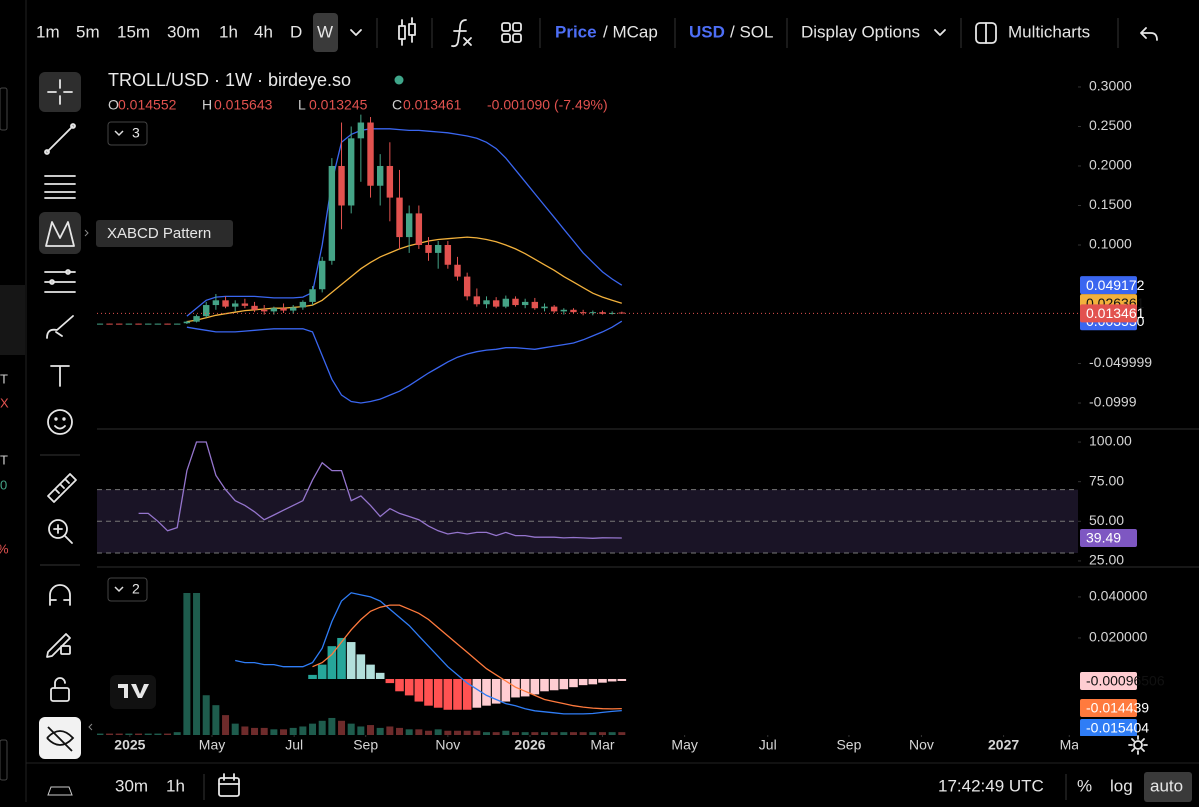  I want to click on x-tick-label: Nov, so click(921, 745).